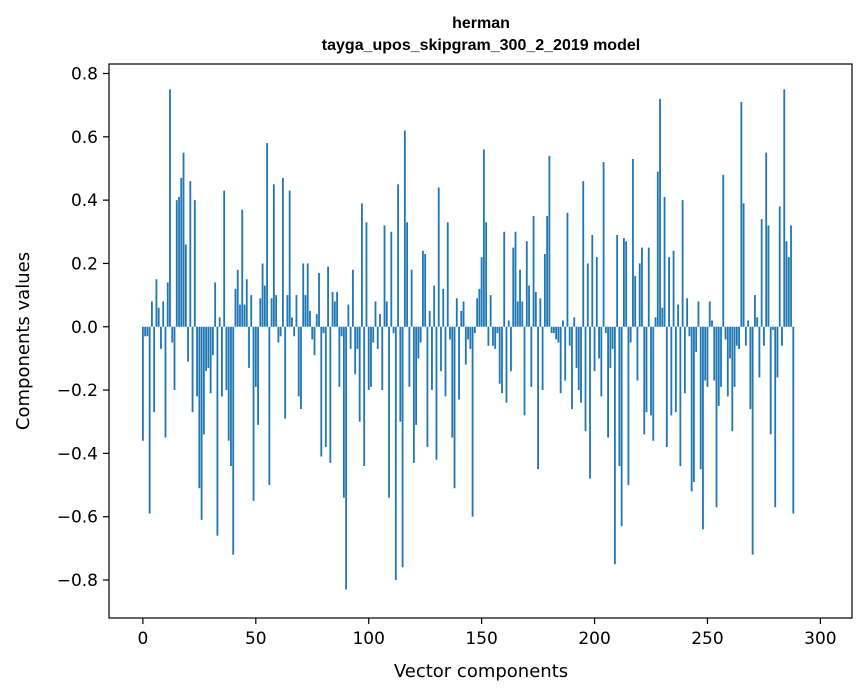 The image size is (867, 696). I want to click on y-tick-label: 0.6, so click(84, 138).